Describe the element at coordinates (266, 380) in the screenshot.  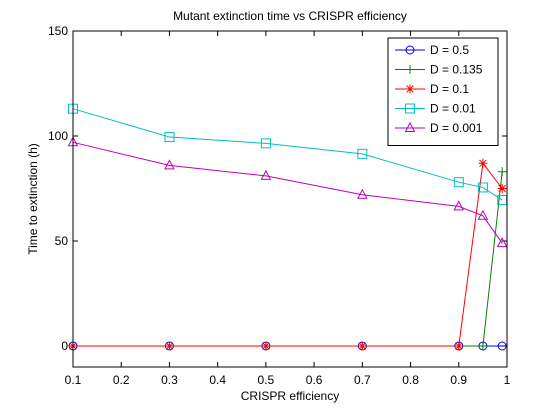
I see `x-tick-label: 0.5` at that location.